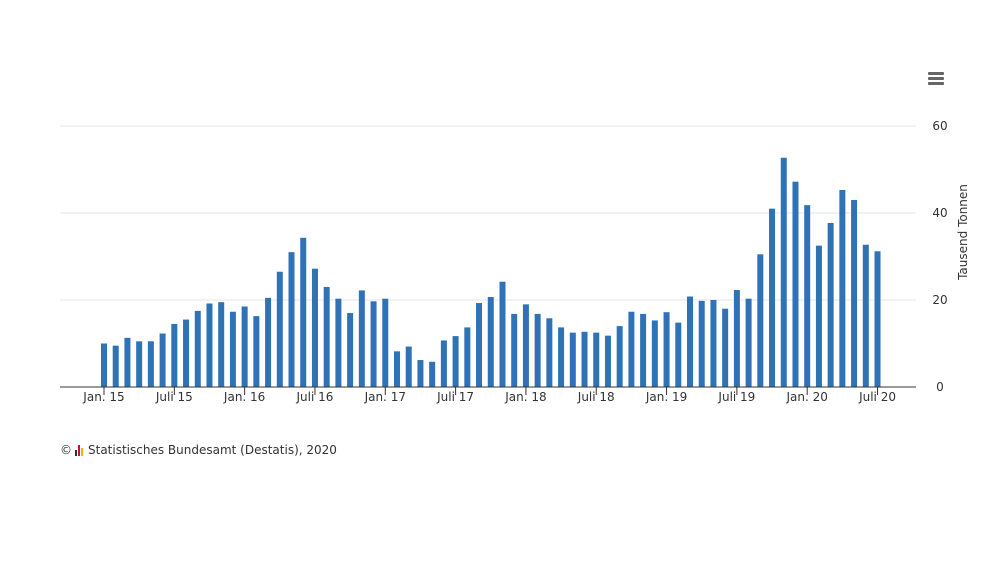 Image resolution: width=1008 pixels, height=567 pixels. I want to click on x-tick-label: Jan. 18, so click(525, 397).